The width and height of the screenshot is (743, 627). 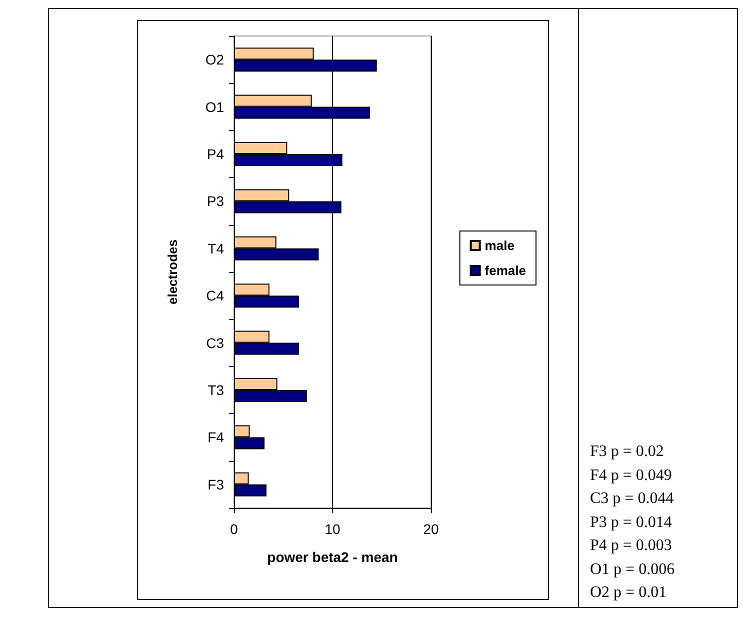 What do you see at coordinates (214, 60) in the screenshot?
I see `y-tick-label: O2` at bounding box center [214, 60].